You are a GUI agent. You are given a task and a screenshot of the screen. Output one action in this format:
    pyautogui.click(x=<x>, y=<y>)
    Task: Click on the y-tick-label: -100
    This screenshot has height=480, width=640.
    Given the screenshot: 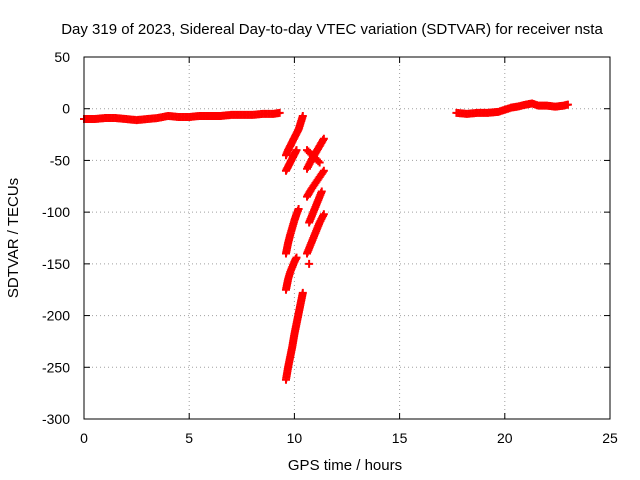 What is the action you would take?
    pyautogui.click(x=56, y=212)
    